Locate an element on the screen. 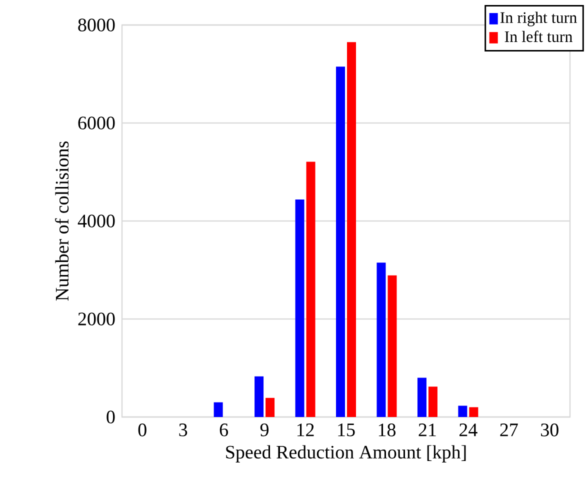  x-tick-label: 24 is located at coordinates (469, 430).